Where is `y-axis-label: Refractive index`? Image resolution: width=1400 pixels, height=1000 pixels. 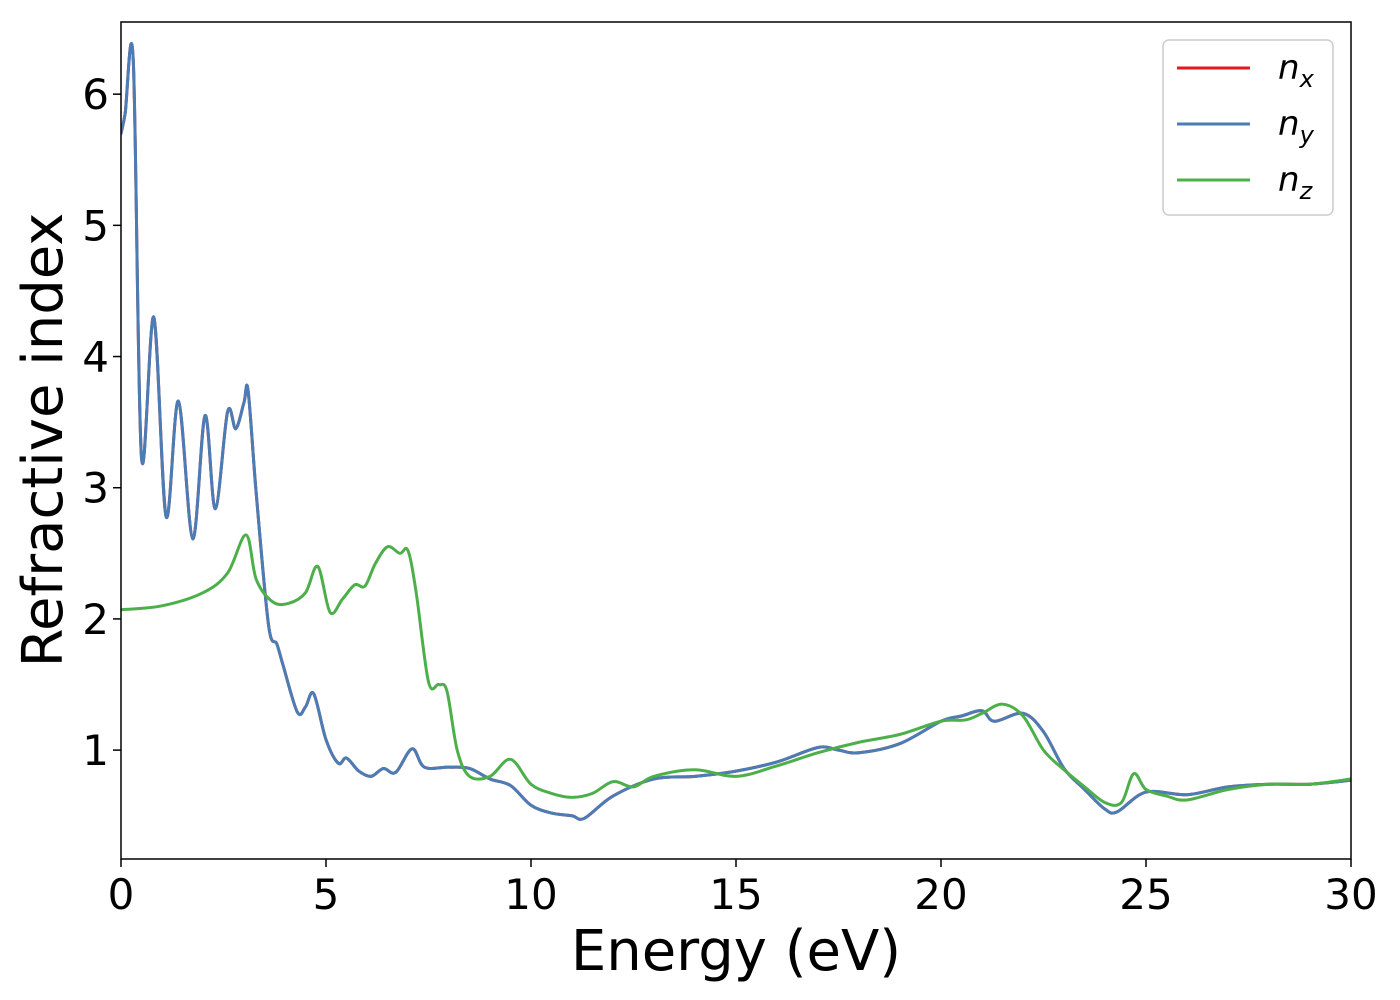
y-axis-label: Refractive index is located at coordinates (43, 440).